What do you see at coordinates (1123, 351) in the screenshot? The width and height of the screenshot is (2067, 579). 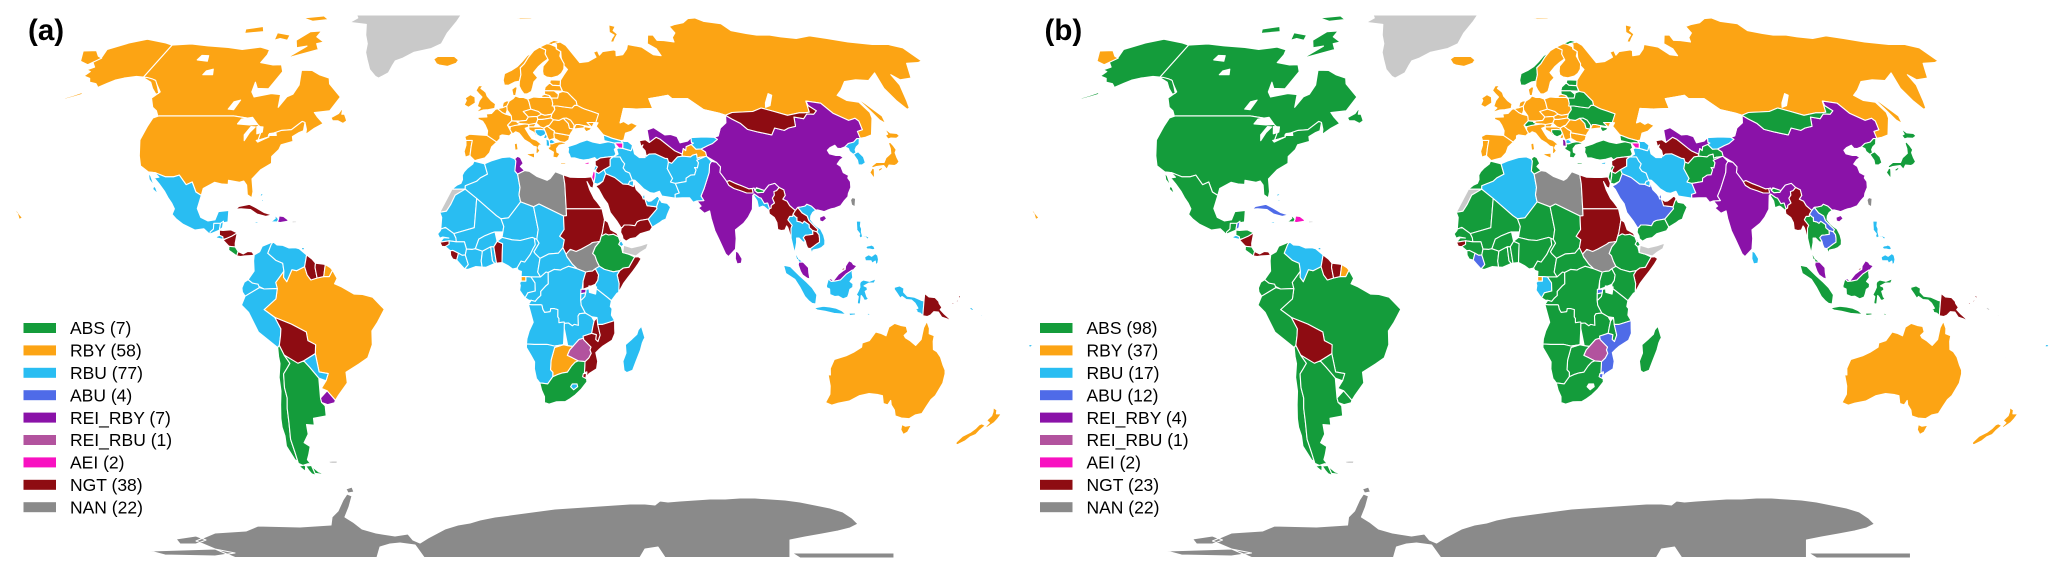 I see `svg-text: RBY (37)` at bounding box center [1123, 351].